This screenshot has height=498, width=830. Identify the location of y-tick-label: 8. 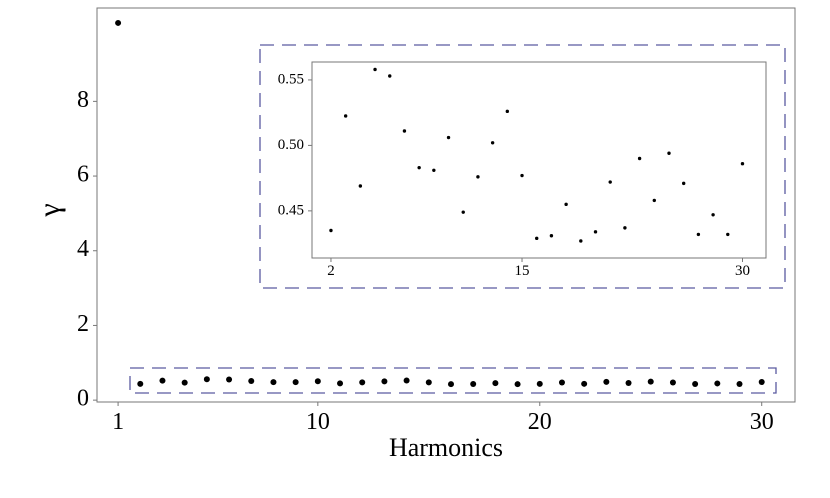
(83, 100).